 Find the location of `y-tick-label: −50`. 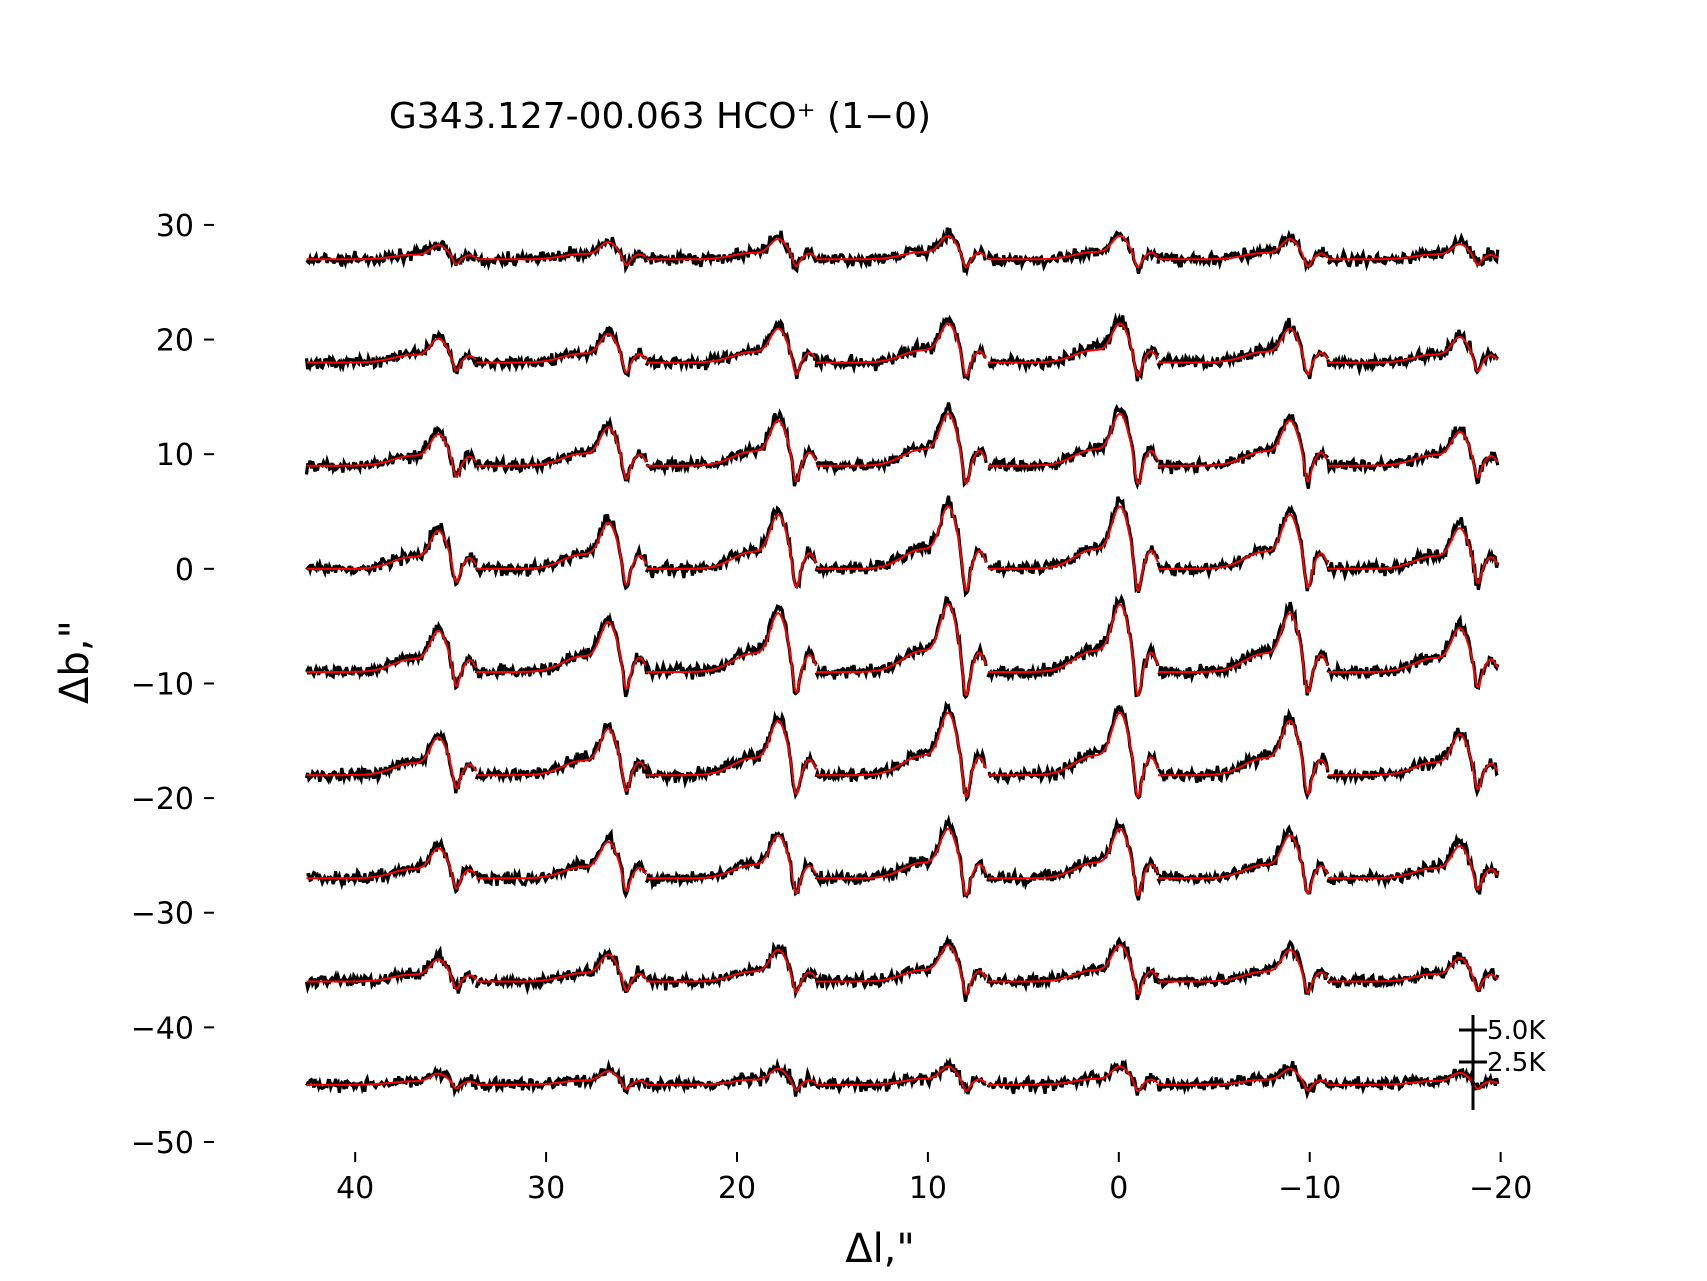

y-tick-label: −50 is located at coordinates (162, 1143).